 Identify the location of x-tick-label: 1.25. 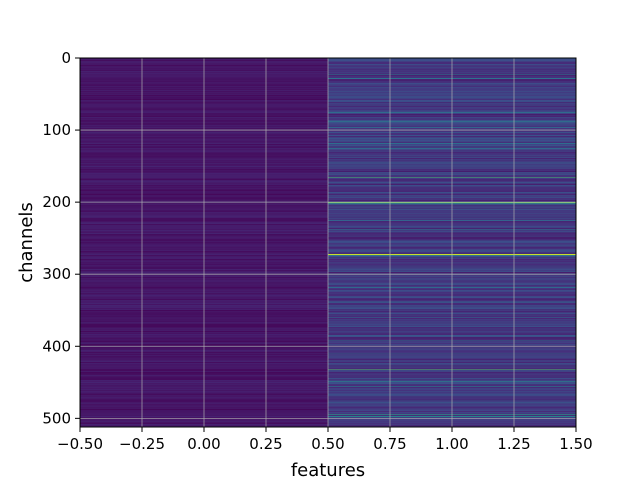
(513, 444).